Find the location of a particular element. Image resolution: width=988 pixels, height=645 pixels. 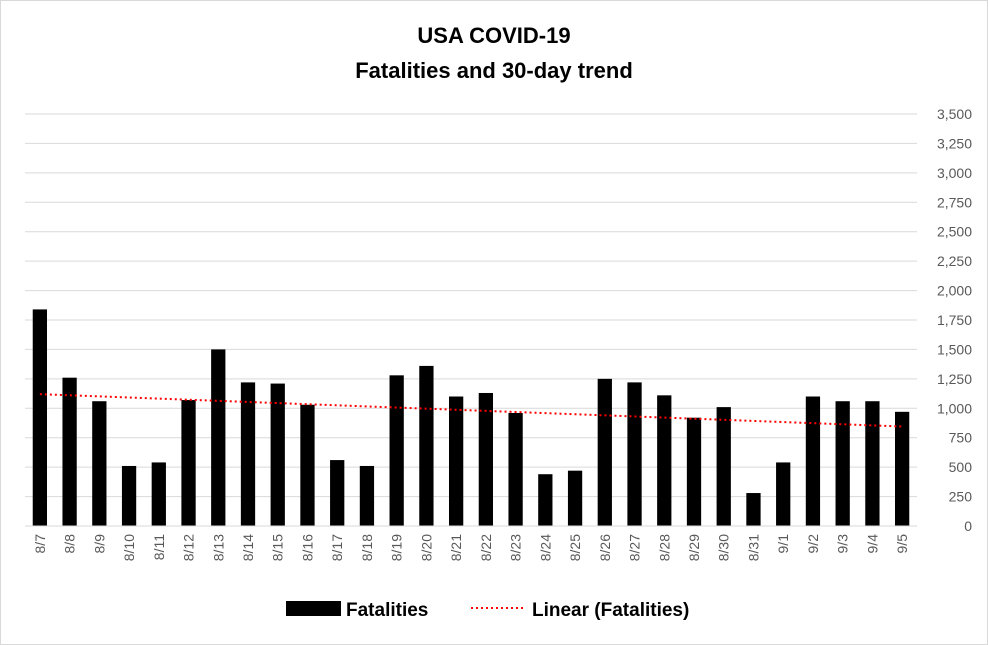

x-tick-label: 8/19 is located at coordinates (397, 547).